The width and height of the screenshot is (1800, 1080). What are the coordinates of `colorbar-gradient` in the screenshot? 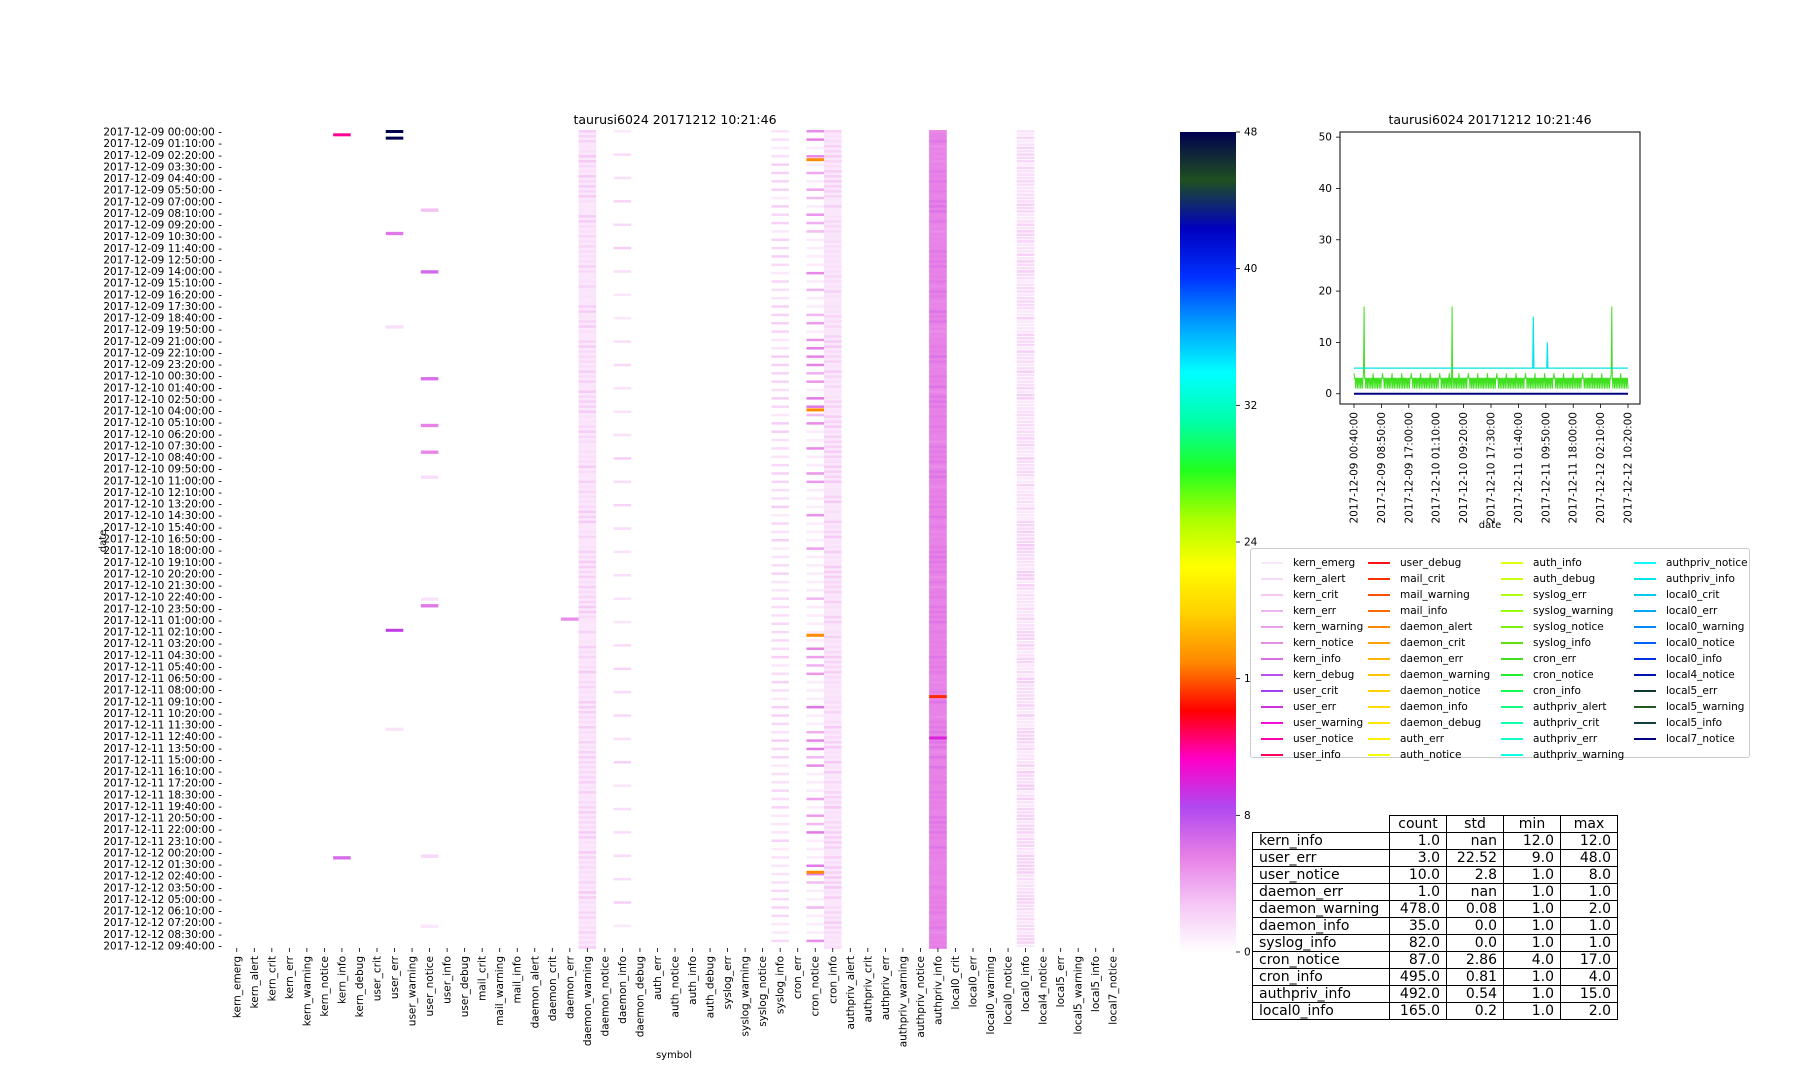 It's located at (1208, 542).